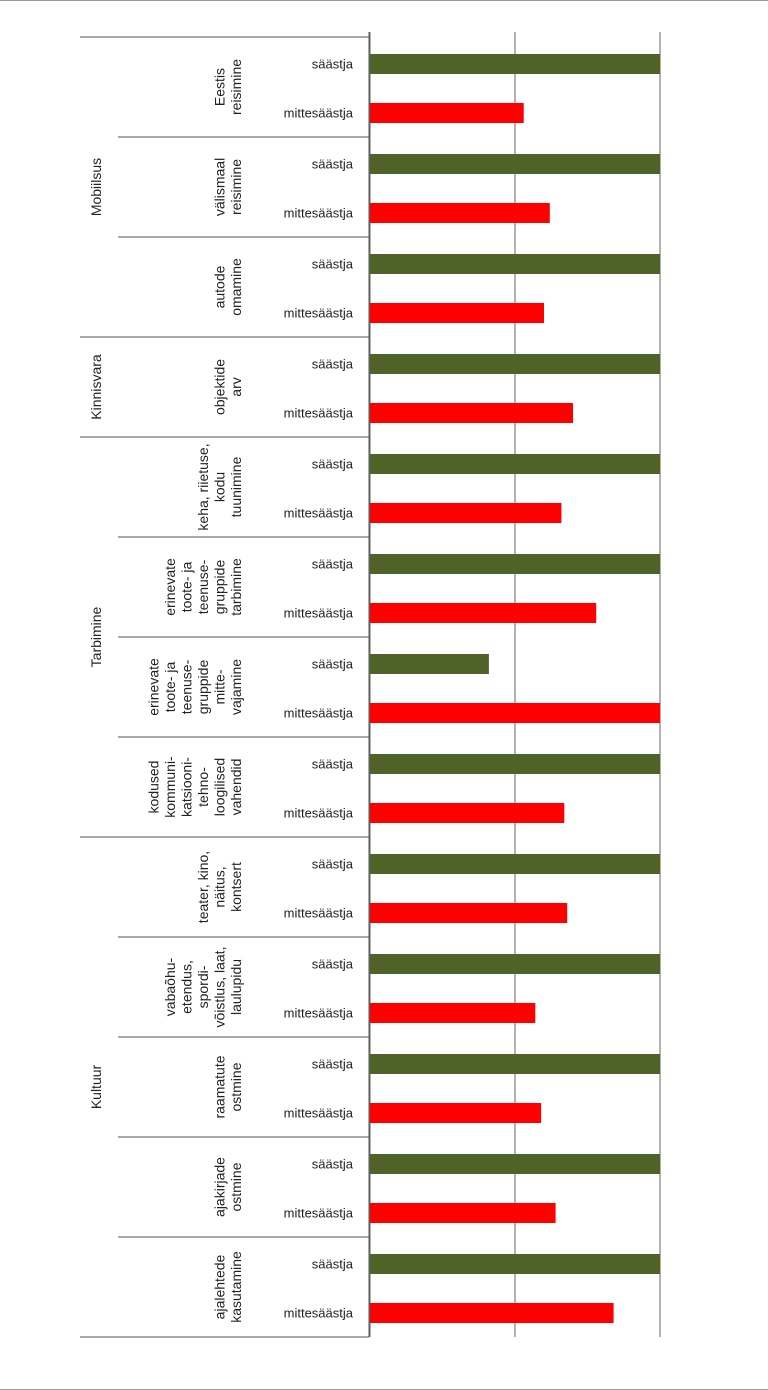  I want to click on category-label-line: teater, kino,, so click(203, 887).